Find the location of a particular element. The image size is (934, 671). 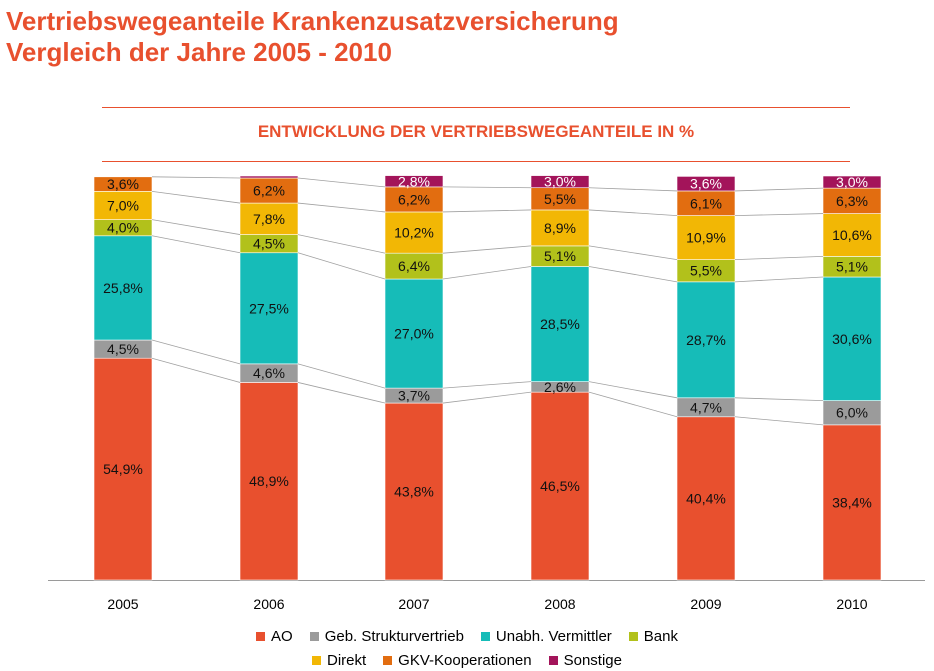

legend-item-direkt: Direkt is located at coordinates (339, 660).